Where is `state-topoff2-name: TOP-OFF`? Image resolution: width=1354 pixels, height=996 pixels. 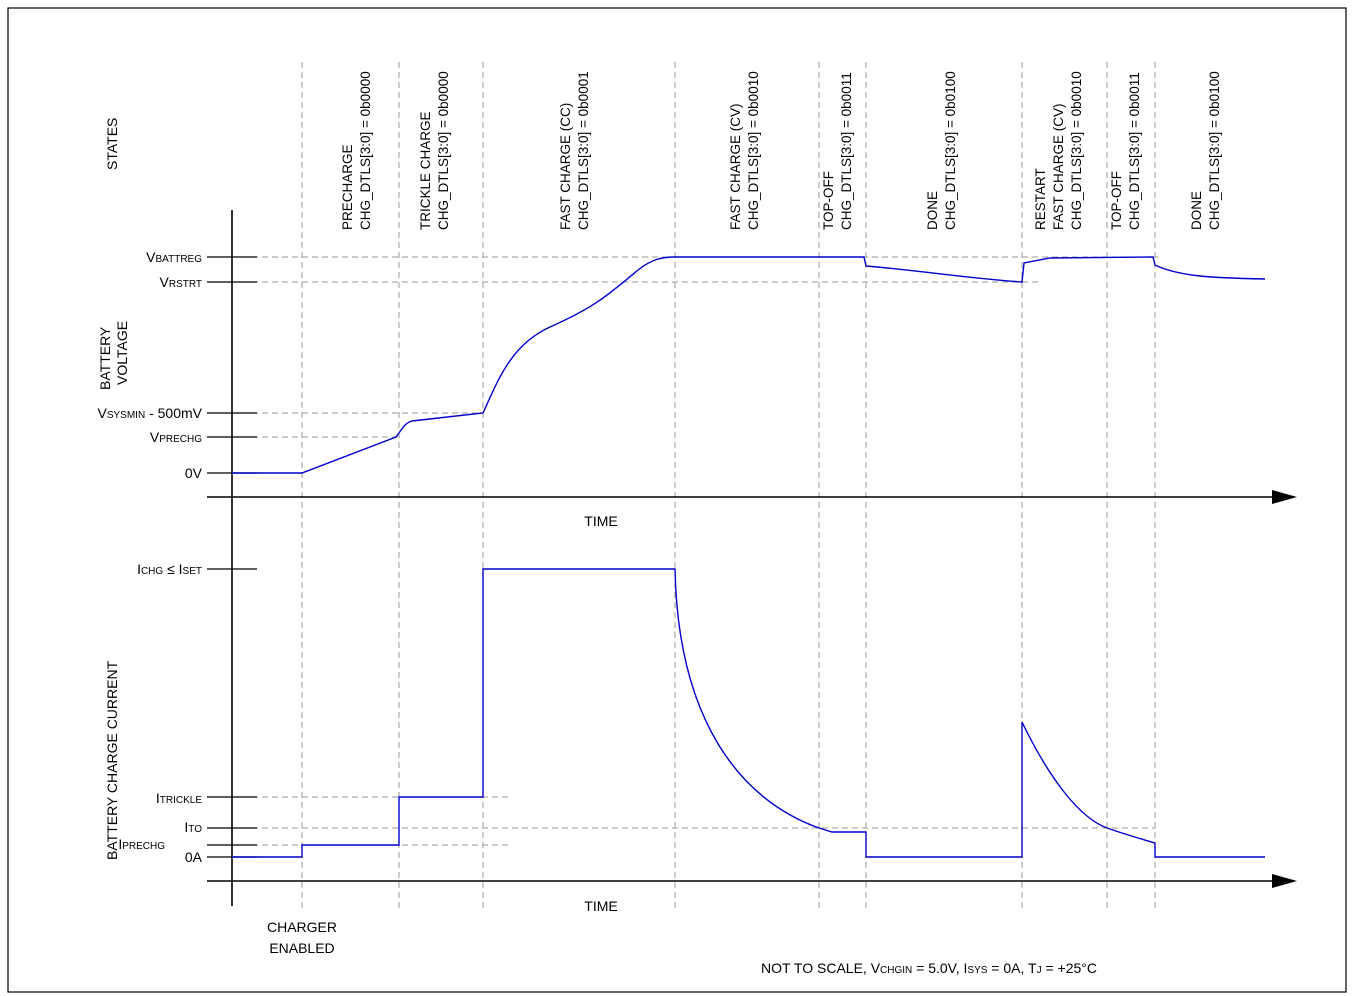 state-topoff2-name: TOP-OFF is located at coordinates (1116, 200).